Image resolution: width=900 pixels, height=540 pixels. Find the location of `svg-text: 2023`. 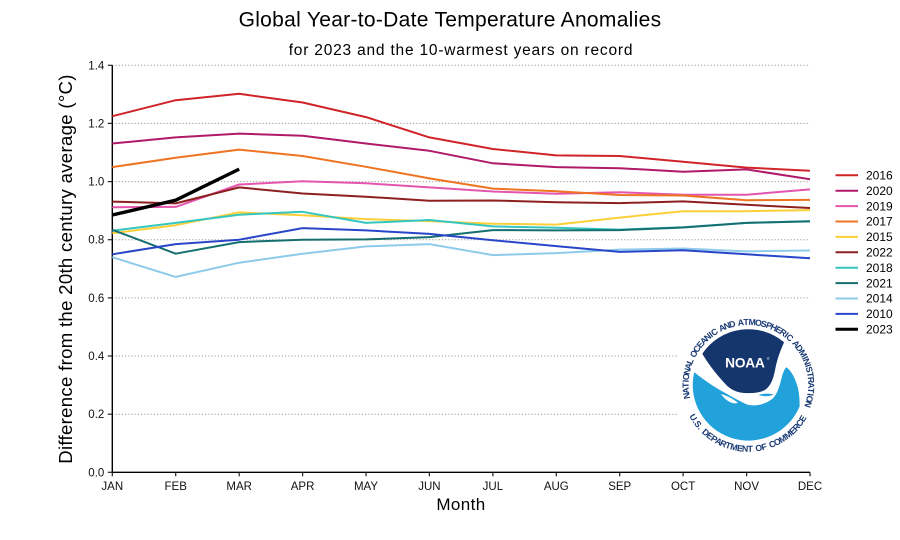

svg-text: 2023 is located at coordinates (879, 330).